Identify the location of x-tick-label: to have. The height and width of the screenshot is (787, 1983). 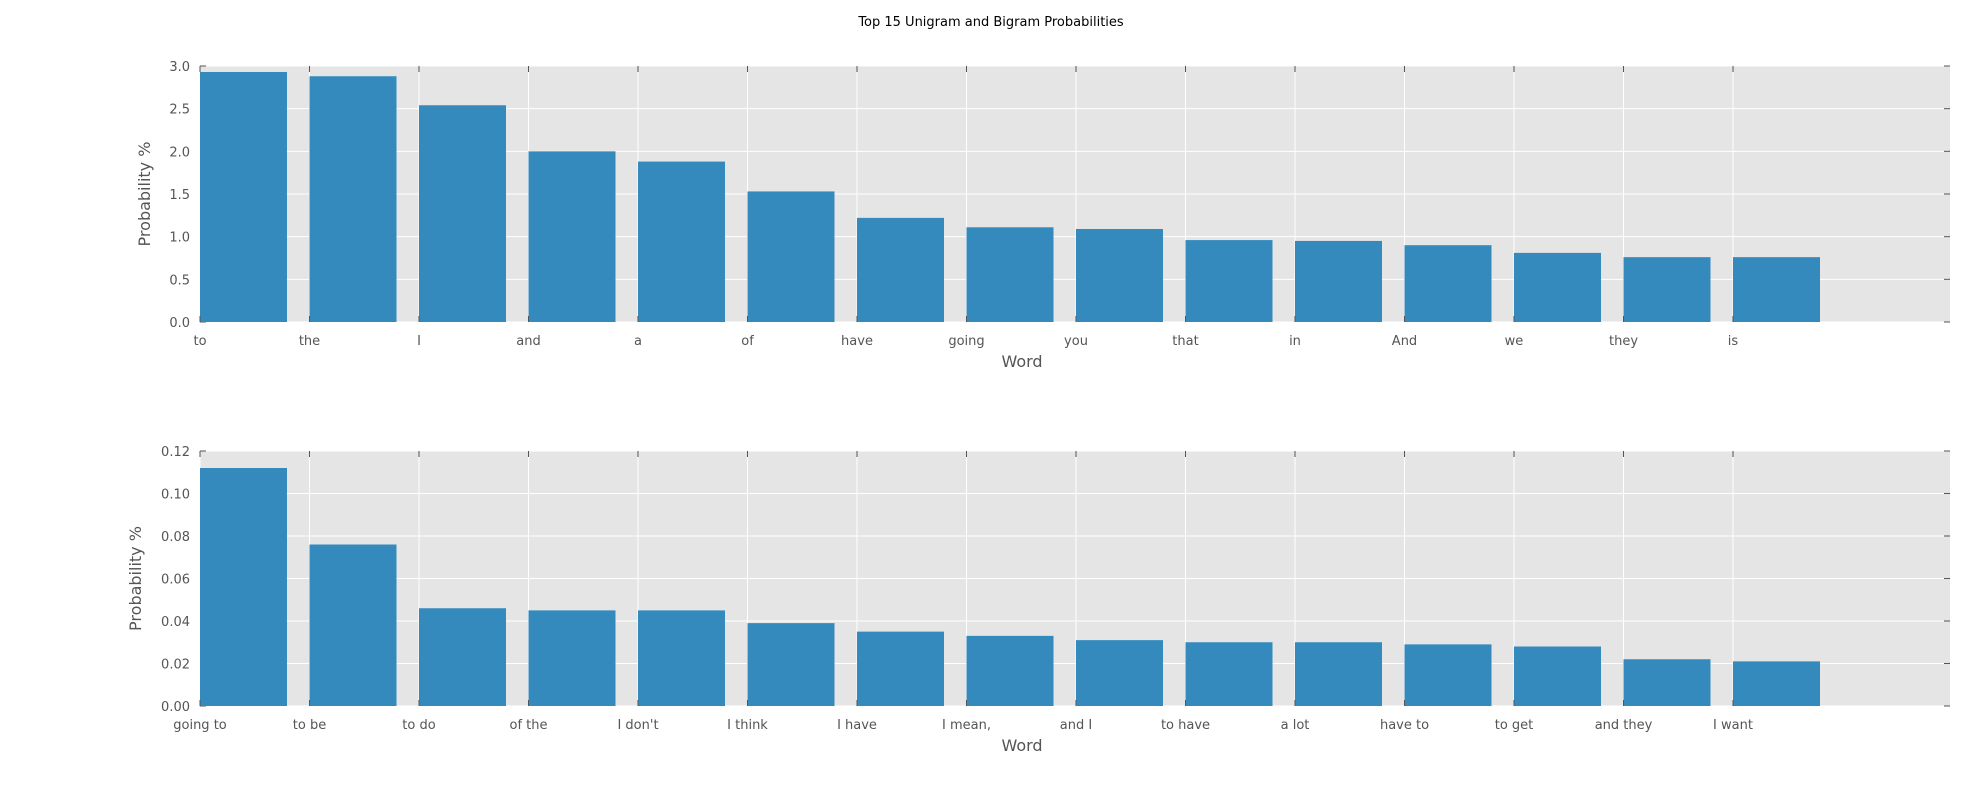
(1185, 725).